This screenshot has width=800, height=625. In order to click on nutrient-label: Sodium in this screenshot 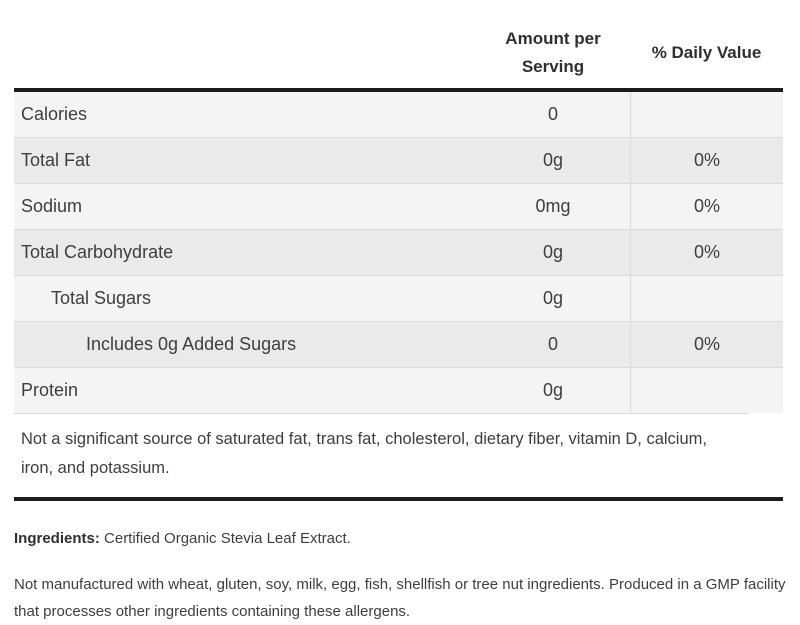, I will do `click(52, 206)`.